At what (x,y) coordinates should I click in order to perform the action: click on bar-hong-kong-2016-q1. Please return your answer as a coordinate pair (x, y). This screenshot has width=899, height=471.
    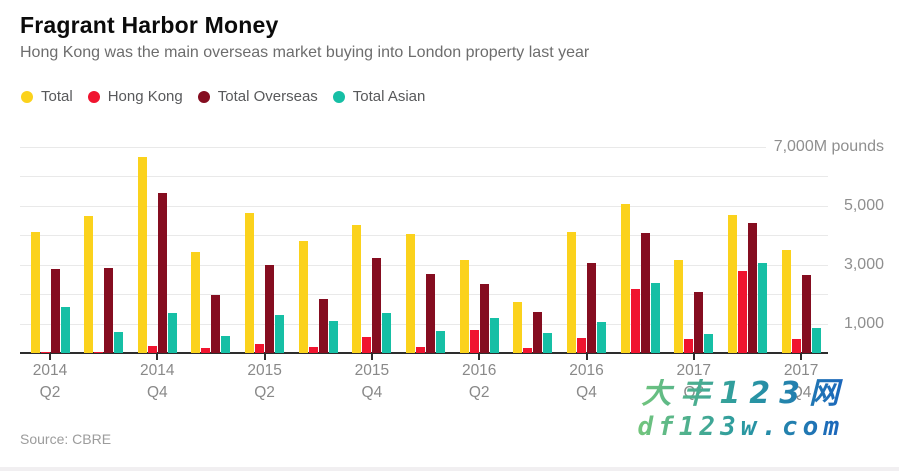
    Looking at the image, I should click on (421, 349).